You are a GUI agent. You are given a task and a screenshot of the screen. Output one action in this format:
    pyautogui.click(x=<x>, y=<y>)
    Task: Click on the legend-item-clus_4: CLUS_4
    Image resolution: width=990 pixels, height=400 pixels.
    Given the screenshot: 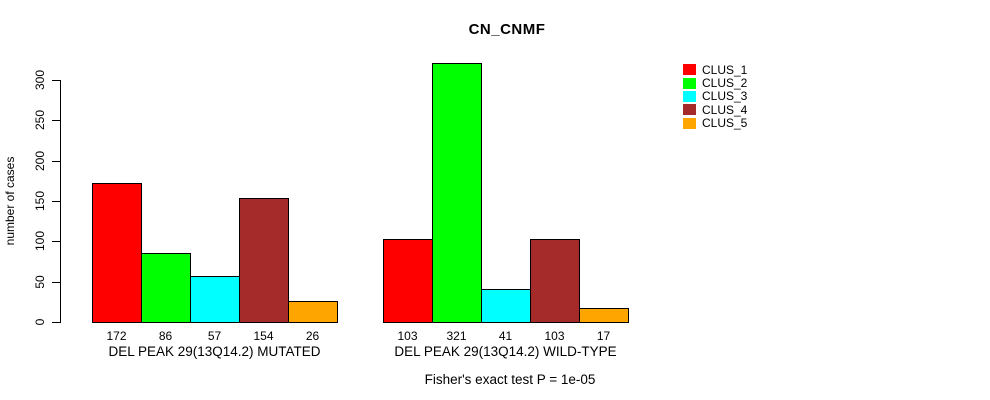 What is the action you would take?
    pyautogui.click(x=715, y=109)
    